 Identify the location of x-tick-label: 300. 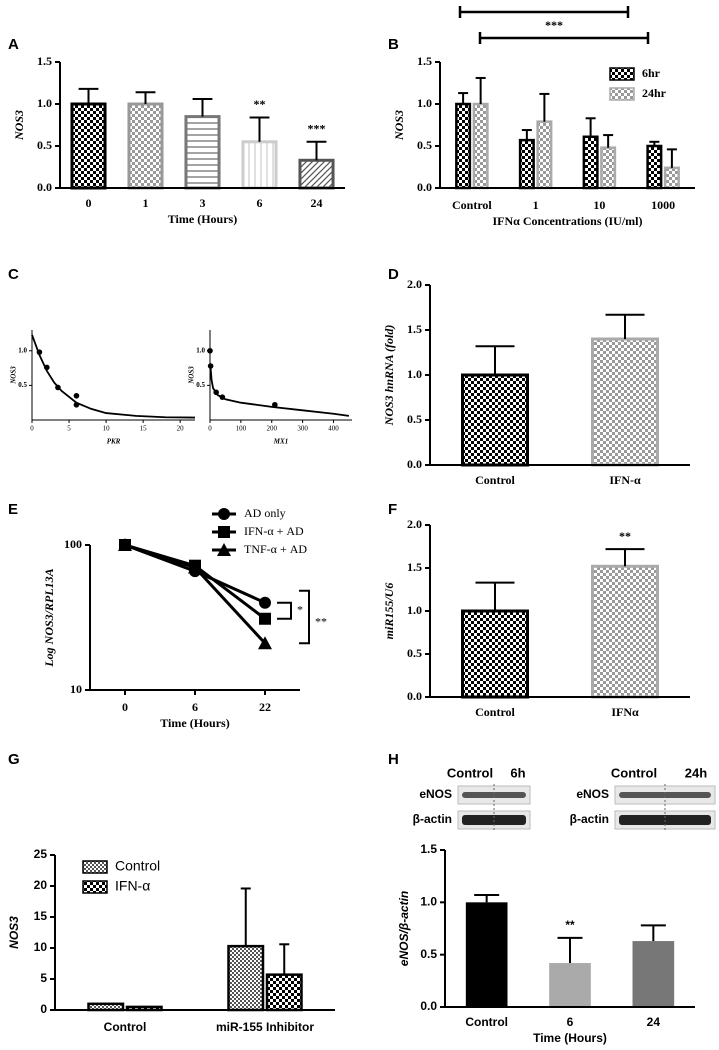
(302, 429).